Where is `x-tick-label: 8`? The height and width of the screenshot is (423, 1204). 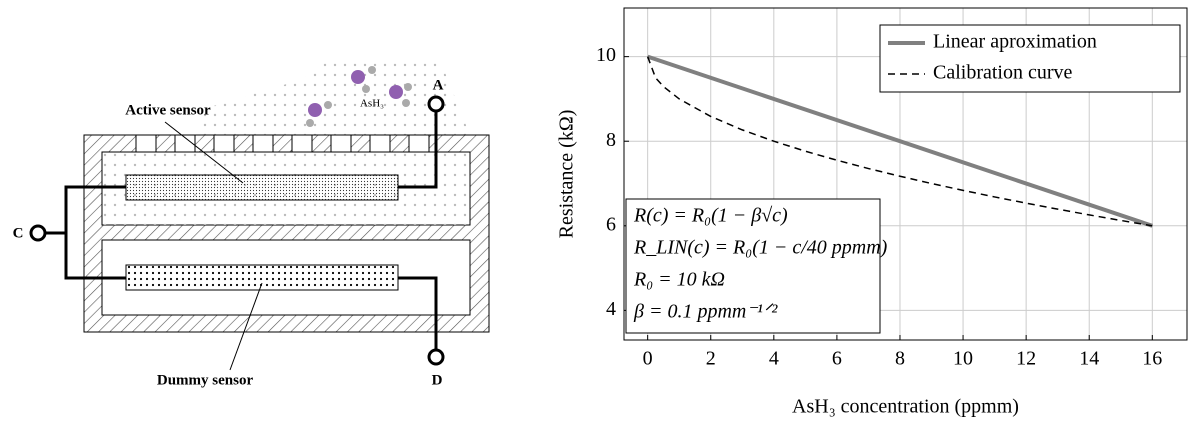 x-tick-label: 8 is located at coordinates (900, 359).